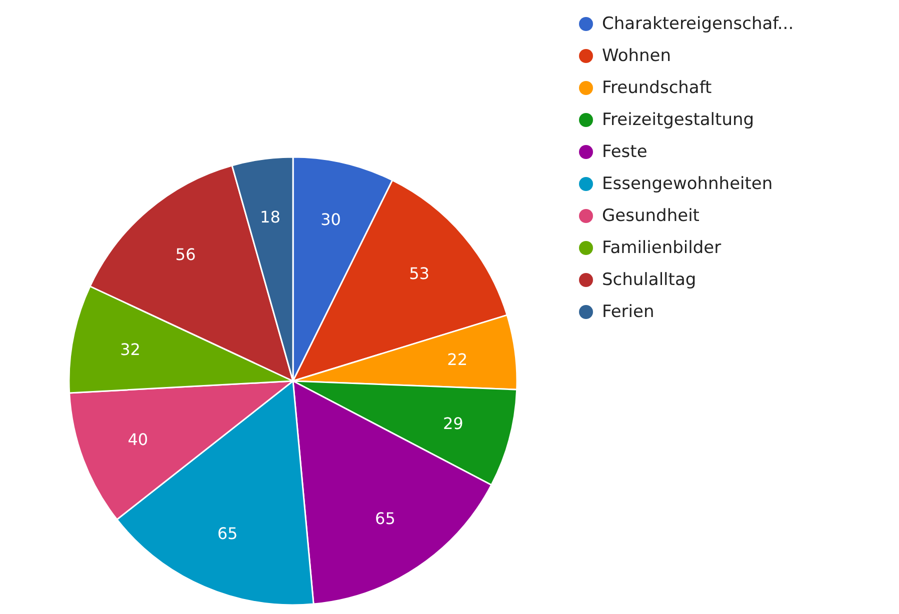 This screenshot has width=899, height=614. What do you see at coordinates (651, 216) in the screenshot?
I see `legend-label: Gesundheit` at bounding box center [651, 216].